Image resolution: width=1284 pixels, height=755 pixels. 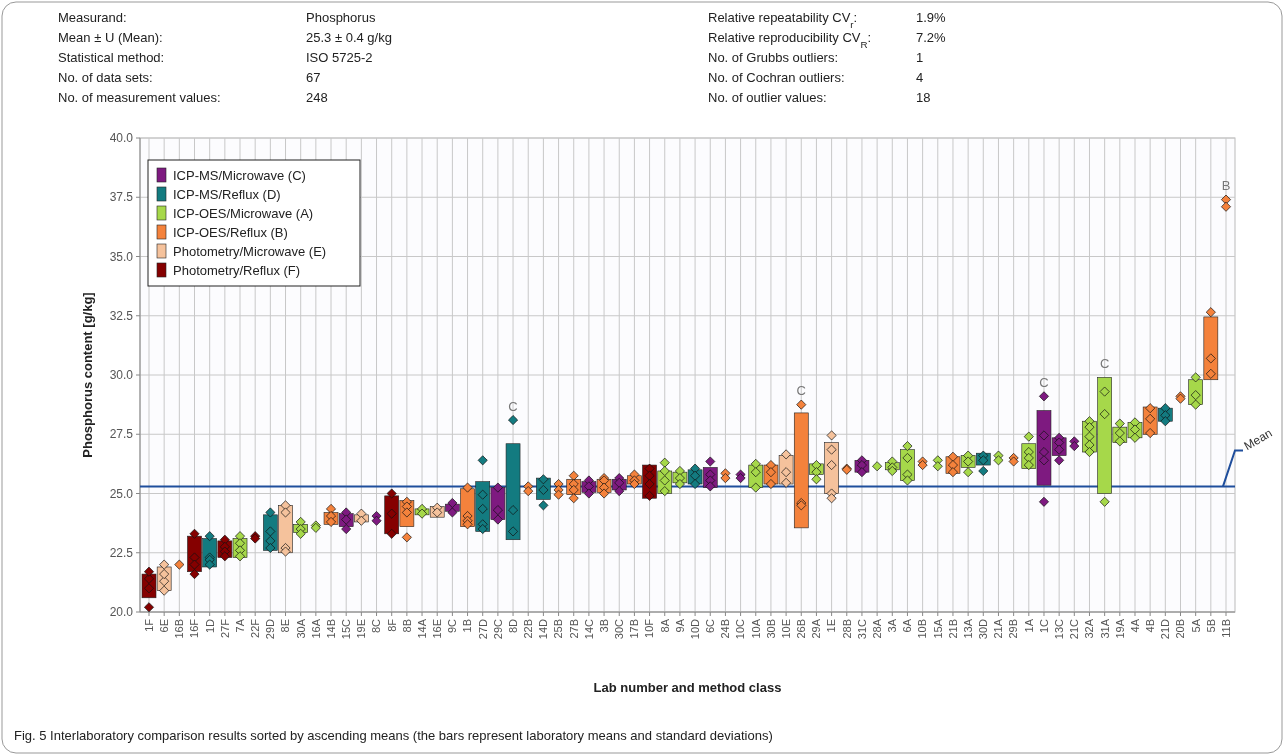 What do you see at coordinates (1089, 628) in the screenshot?
I see `x-tick-label: 32A` at bounding box center [1089, 628].